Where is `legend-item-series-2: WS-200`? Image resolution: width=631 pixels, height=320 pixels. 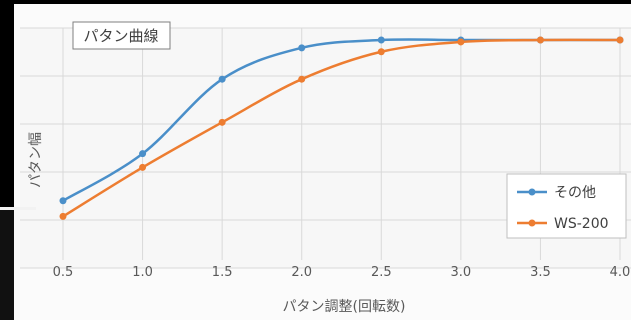 legend-item-series-2: WS-200 is located at coordinates (563, 224).